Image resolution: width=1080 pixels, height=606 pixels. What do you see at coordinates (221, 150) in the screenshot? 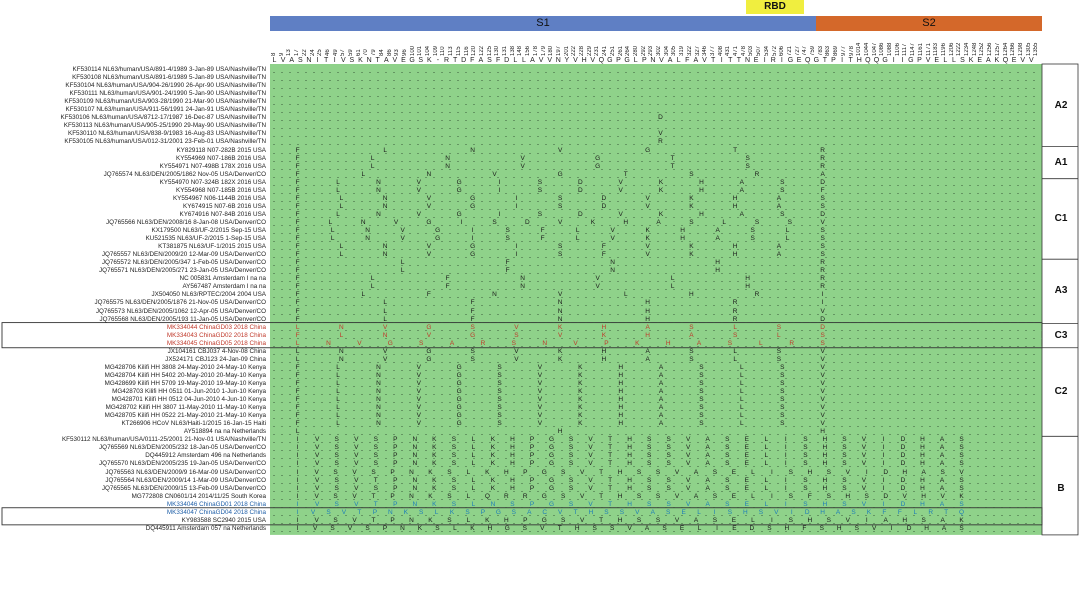
I see `sequence-label: KY829118 N07-282B 2015 USA` at bounding box center [221, 150].